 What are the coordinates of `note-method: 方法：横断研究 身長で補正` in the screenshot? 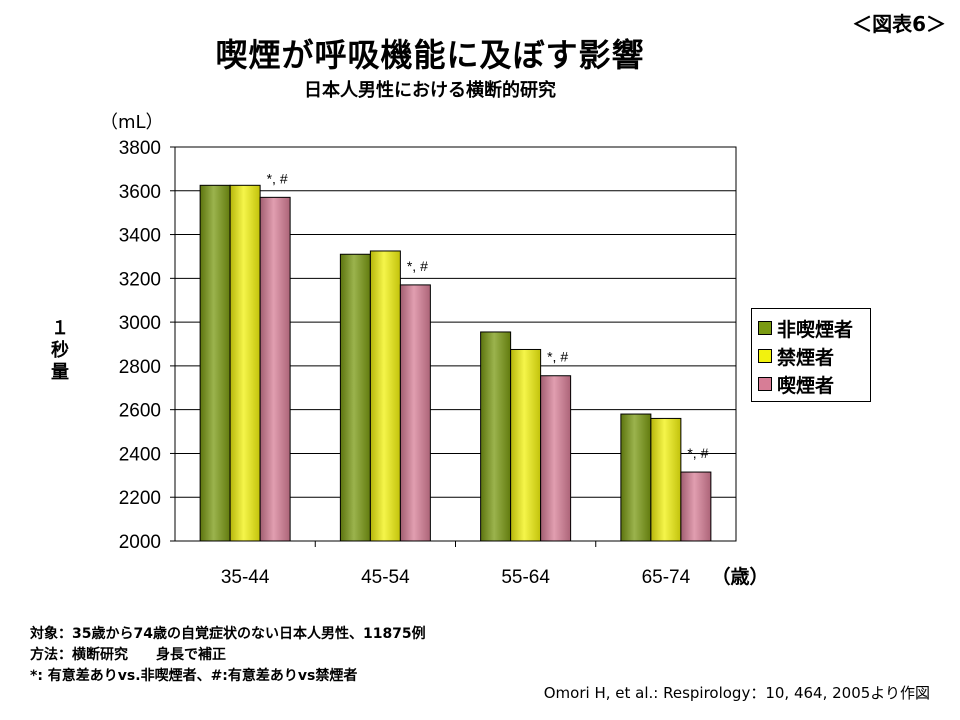 It's located at (128, 655).